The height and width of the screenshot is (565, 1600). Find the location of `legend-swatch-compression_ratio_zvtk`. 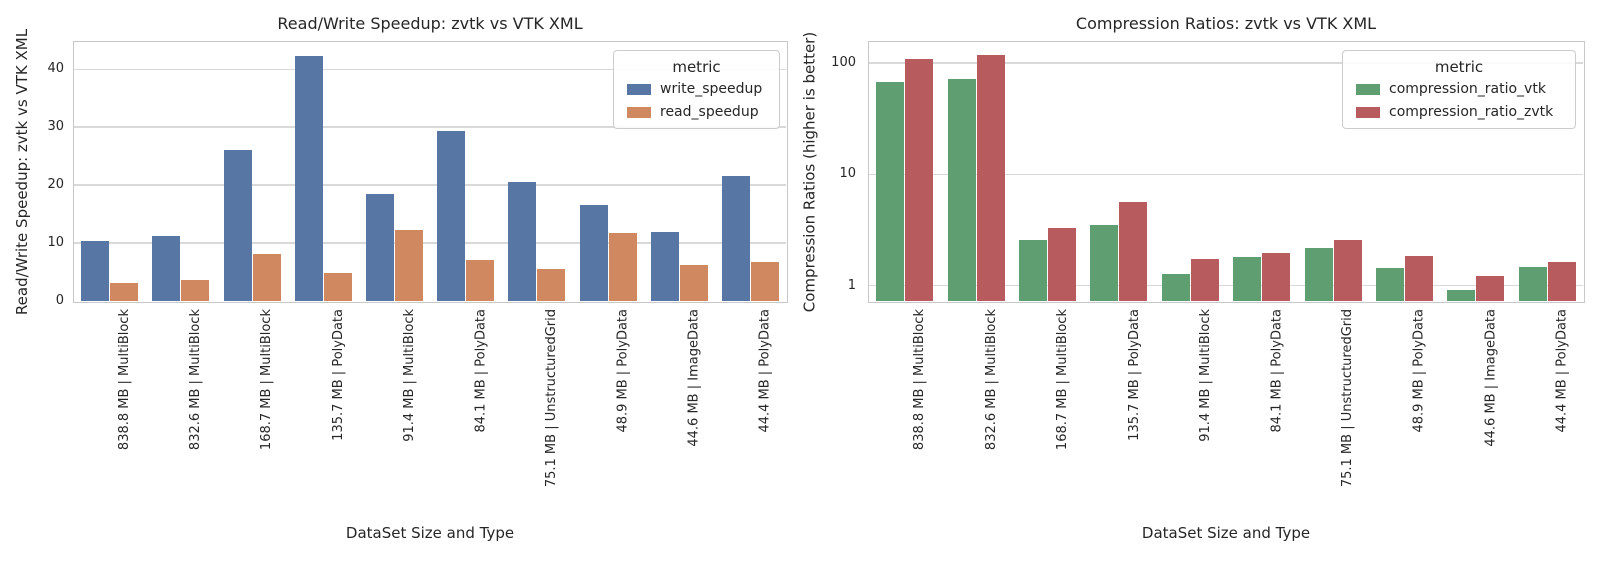

legend-swatch-compression_ratio_zvtk is located at coordinates (1368, 112).